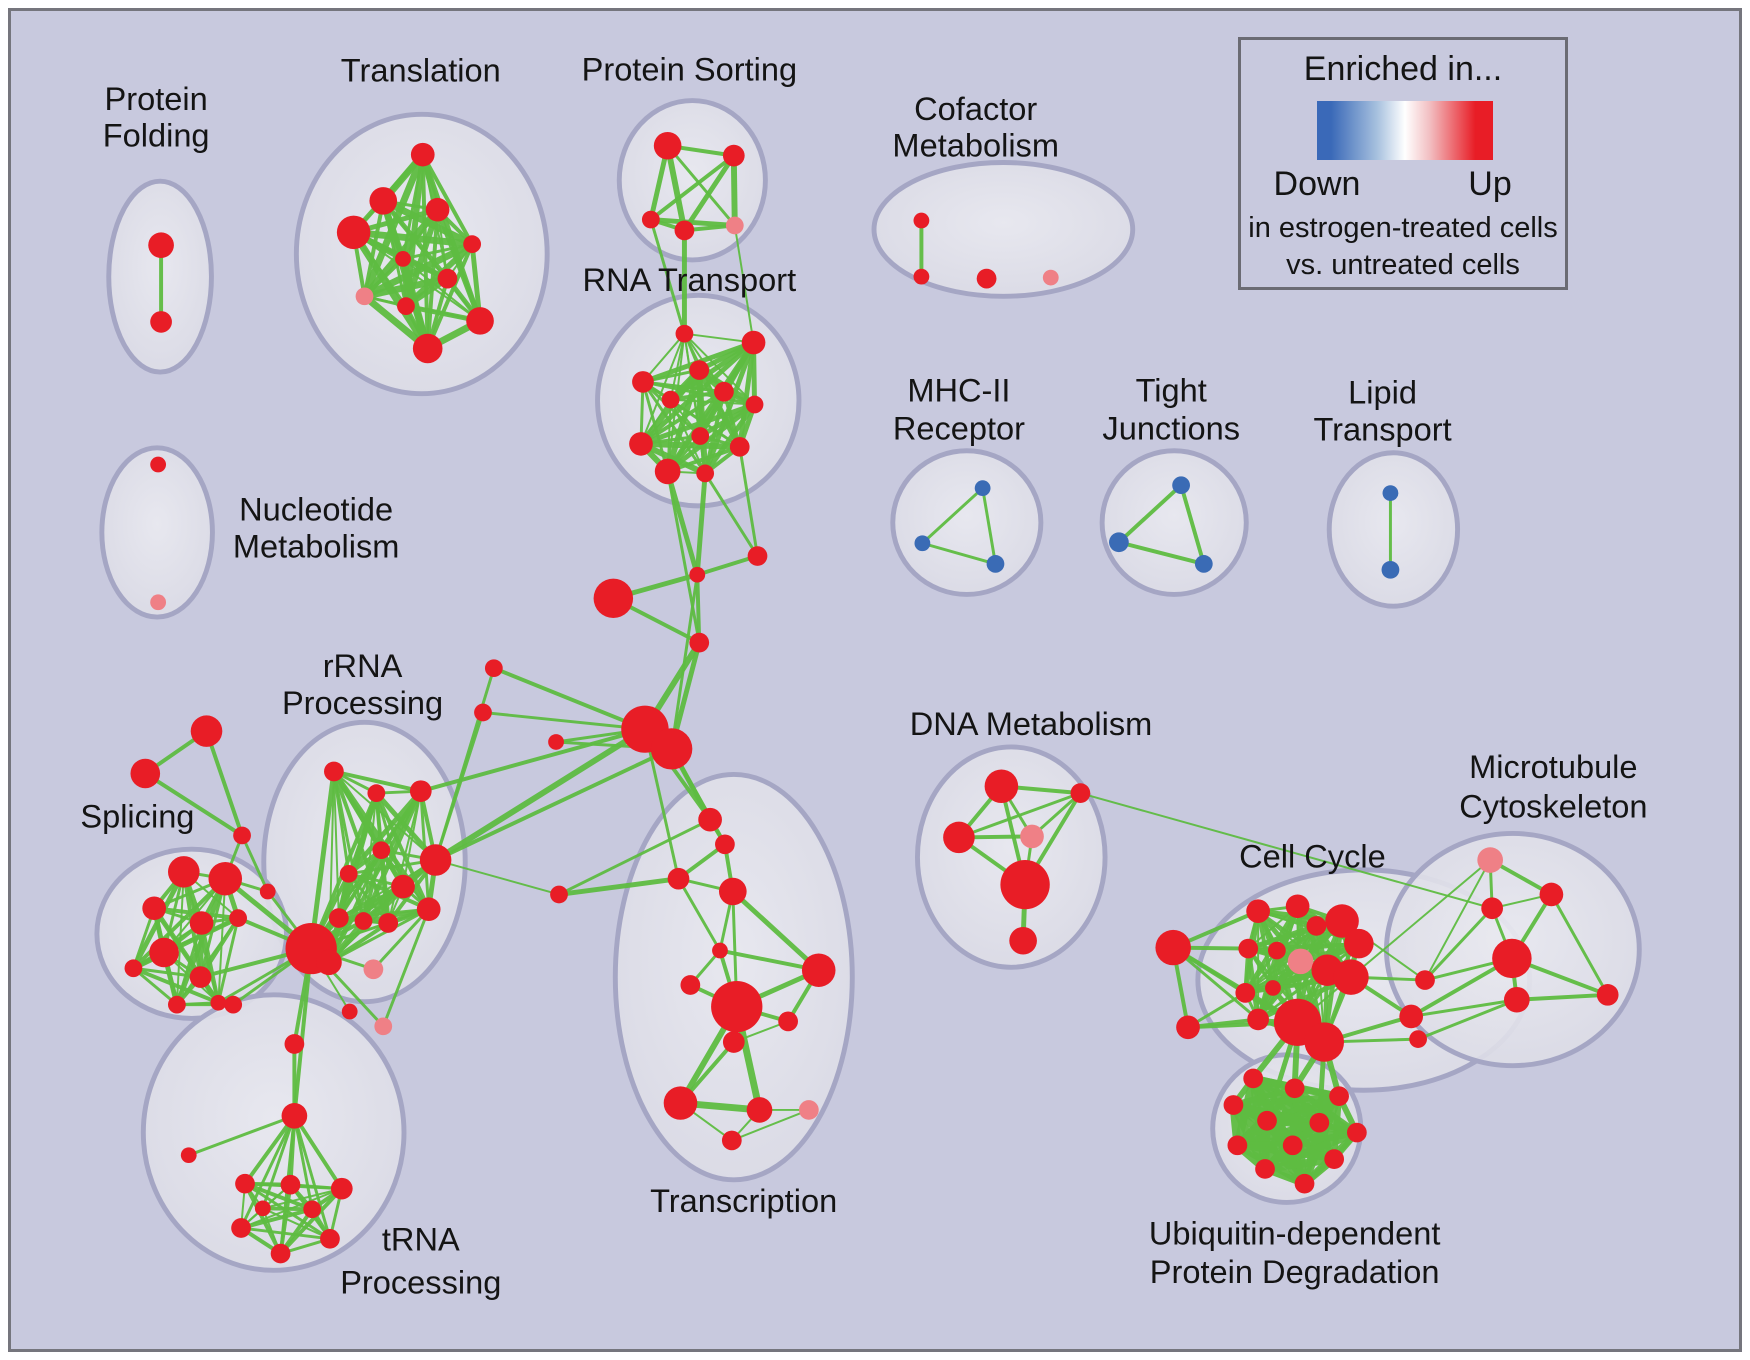 The image size is (1750, 1360). Describe the element at coordinates (1551, 894) in the screenshot. I see `node-mt2` at that location.